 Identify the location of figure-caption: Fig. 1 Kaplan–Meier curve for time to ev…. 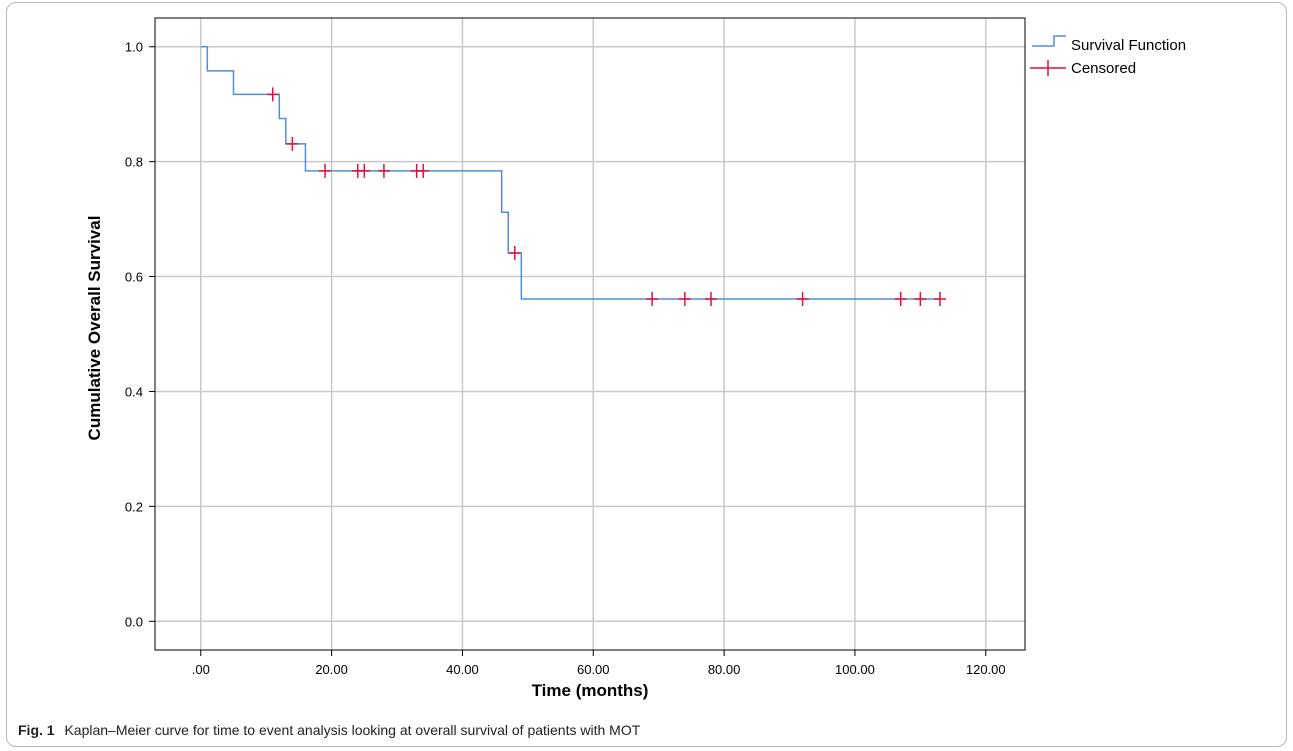
(329, 730).